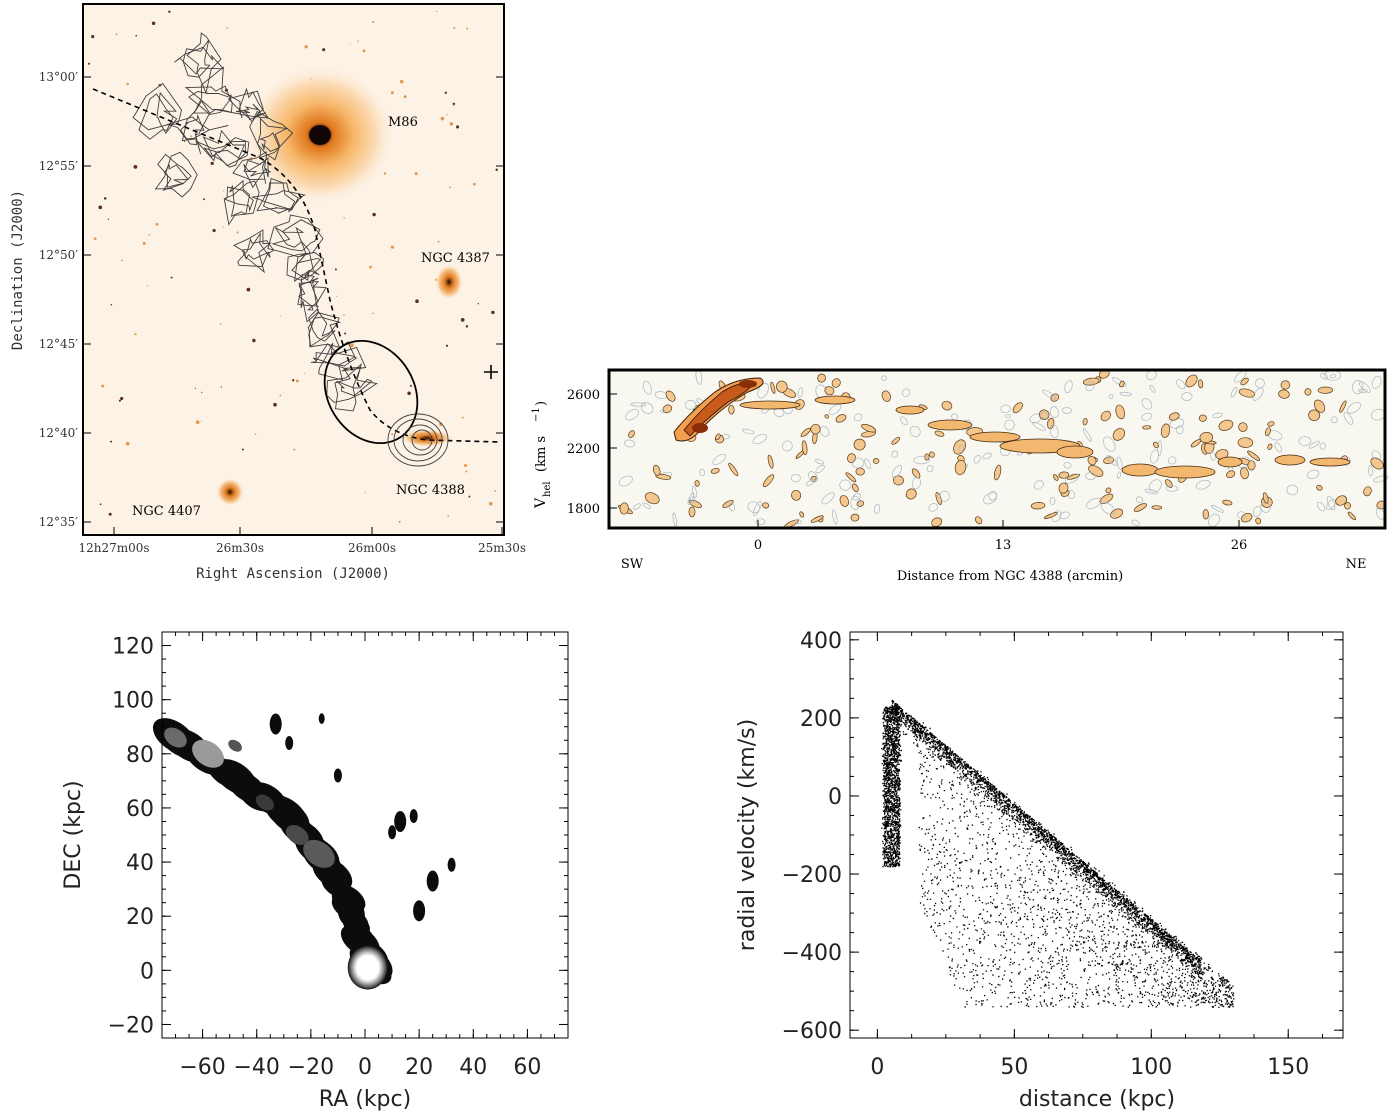 This screenshot has width=1400, height=1115. I want to click on declination-axis: 13°00′ 12°55′ 12°50′ 12°45′ 12°40′ 12°35′, so click(271, 299).